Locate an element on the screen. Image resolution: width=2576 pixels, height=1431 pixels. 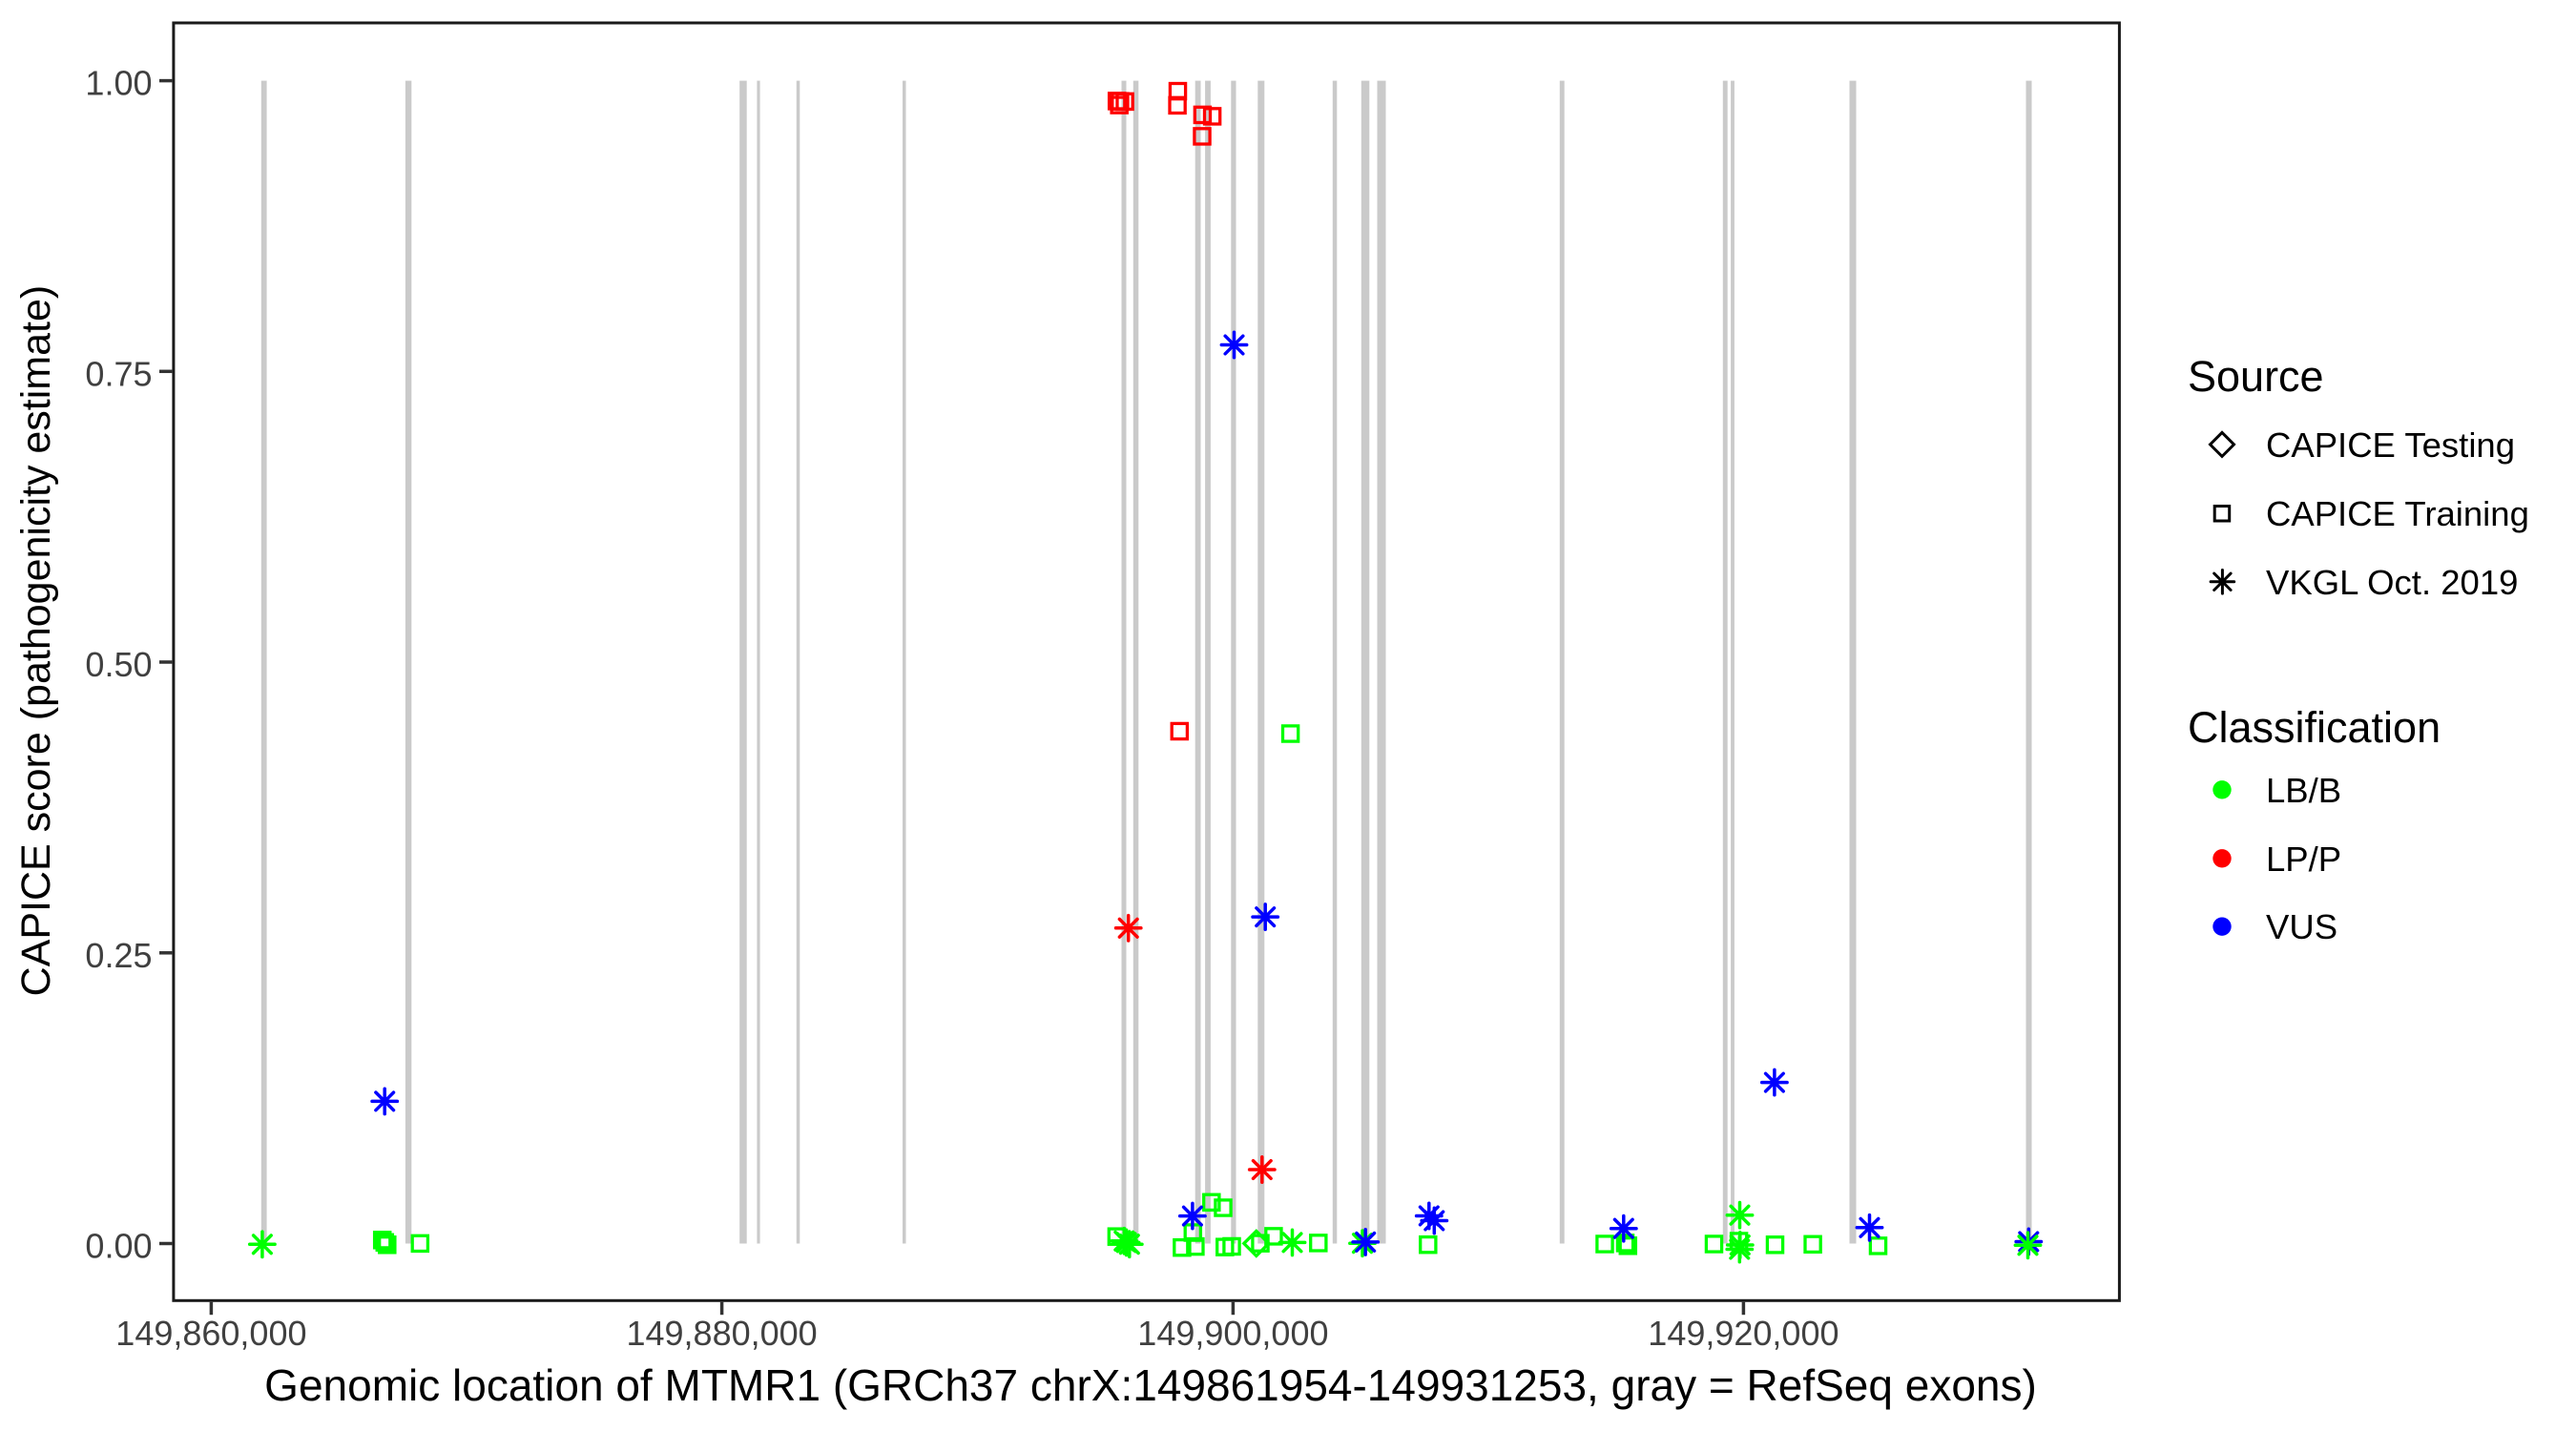
svg-text: 149,920,000 is located at coordinates (1743, 1333).